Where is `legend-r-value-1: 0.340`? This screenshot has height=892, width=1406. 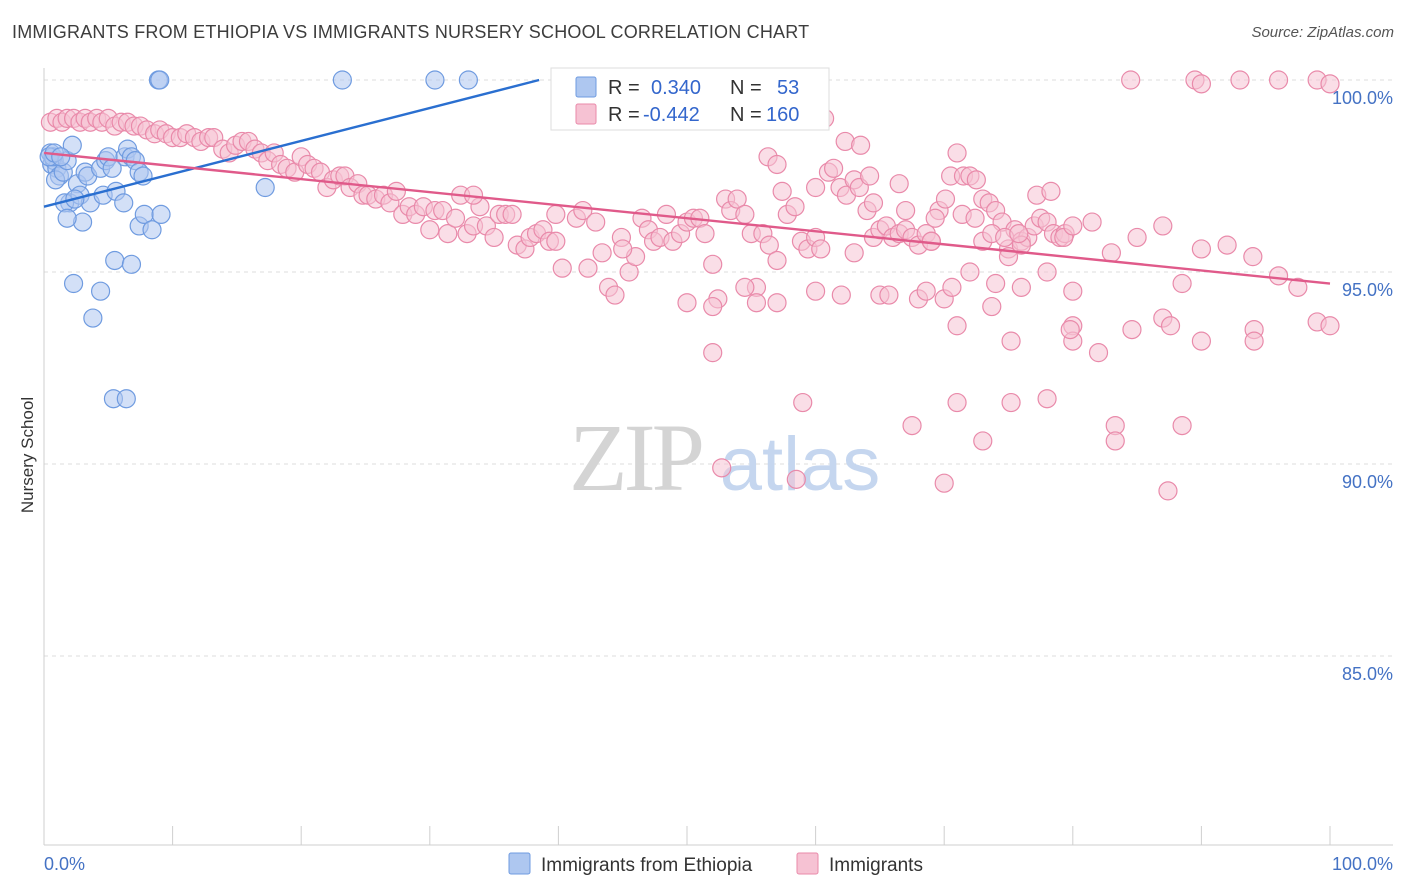
legend-r-value-1: 0.340 is located at coordinates (676, 88).